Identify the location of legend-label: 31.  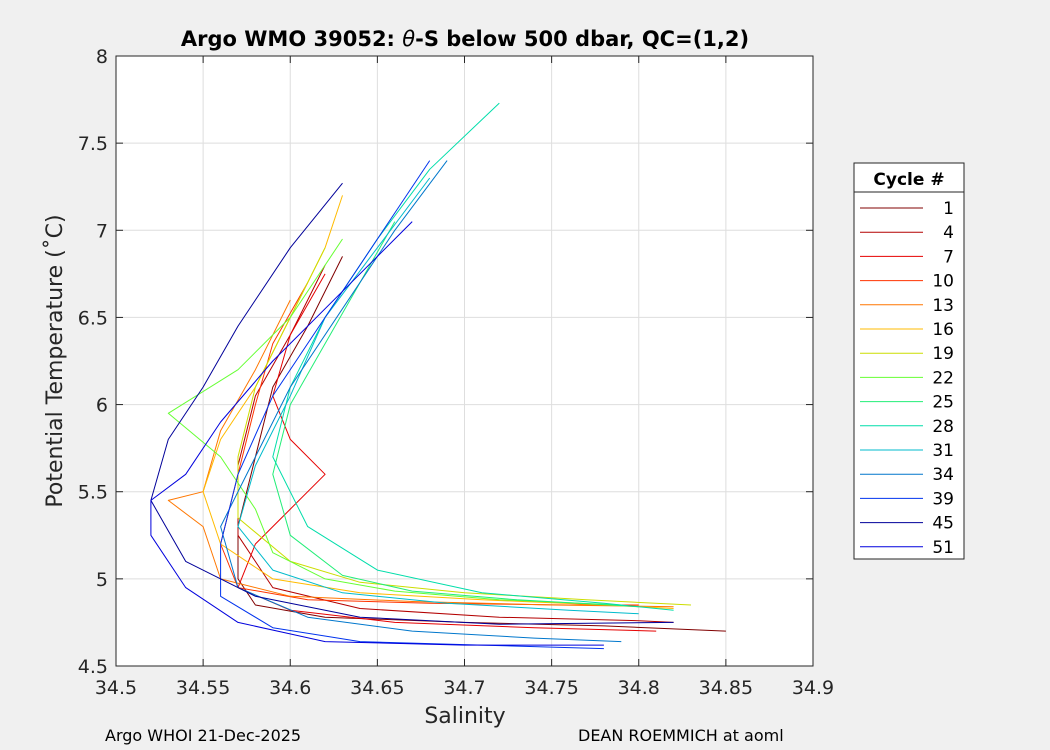
(943, 451).